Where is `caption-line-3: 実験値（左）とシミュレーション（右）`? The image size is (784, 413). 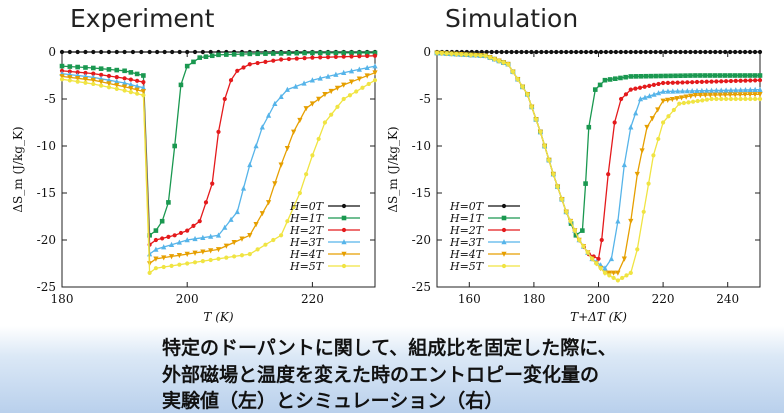
caption-line-3: 実験値（左）とシミュレーション（右） is located at coordinates (333, 401).